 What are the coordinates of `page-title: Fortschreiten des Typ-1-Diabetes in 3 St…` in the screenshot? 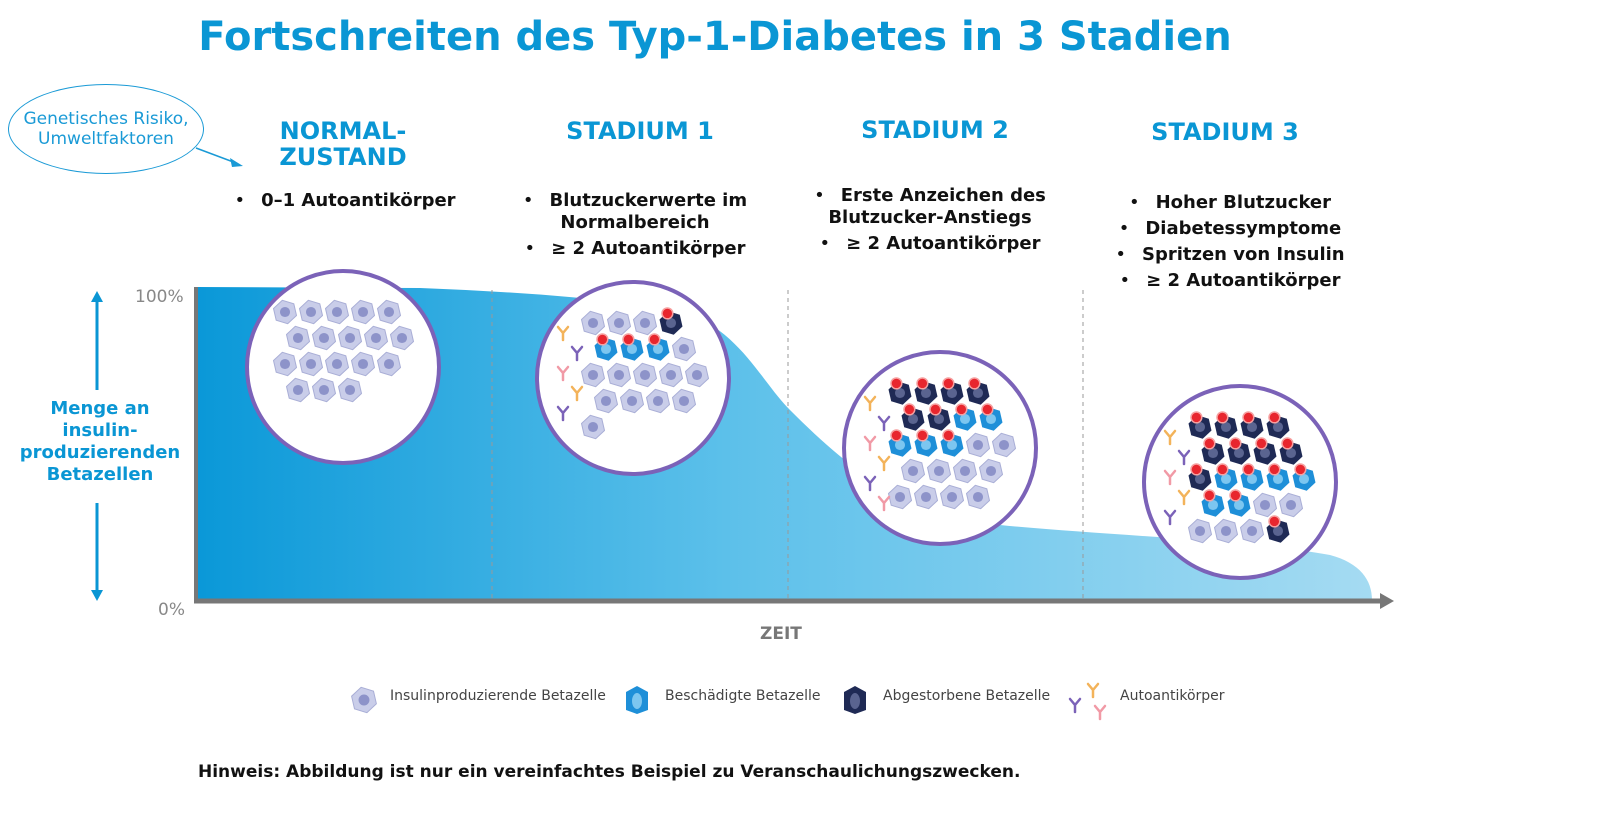 It's located at (715, 37).